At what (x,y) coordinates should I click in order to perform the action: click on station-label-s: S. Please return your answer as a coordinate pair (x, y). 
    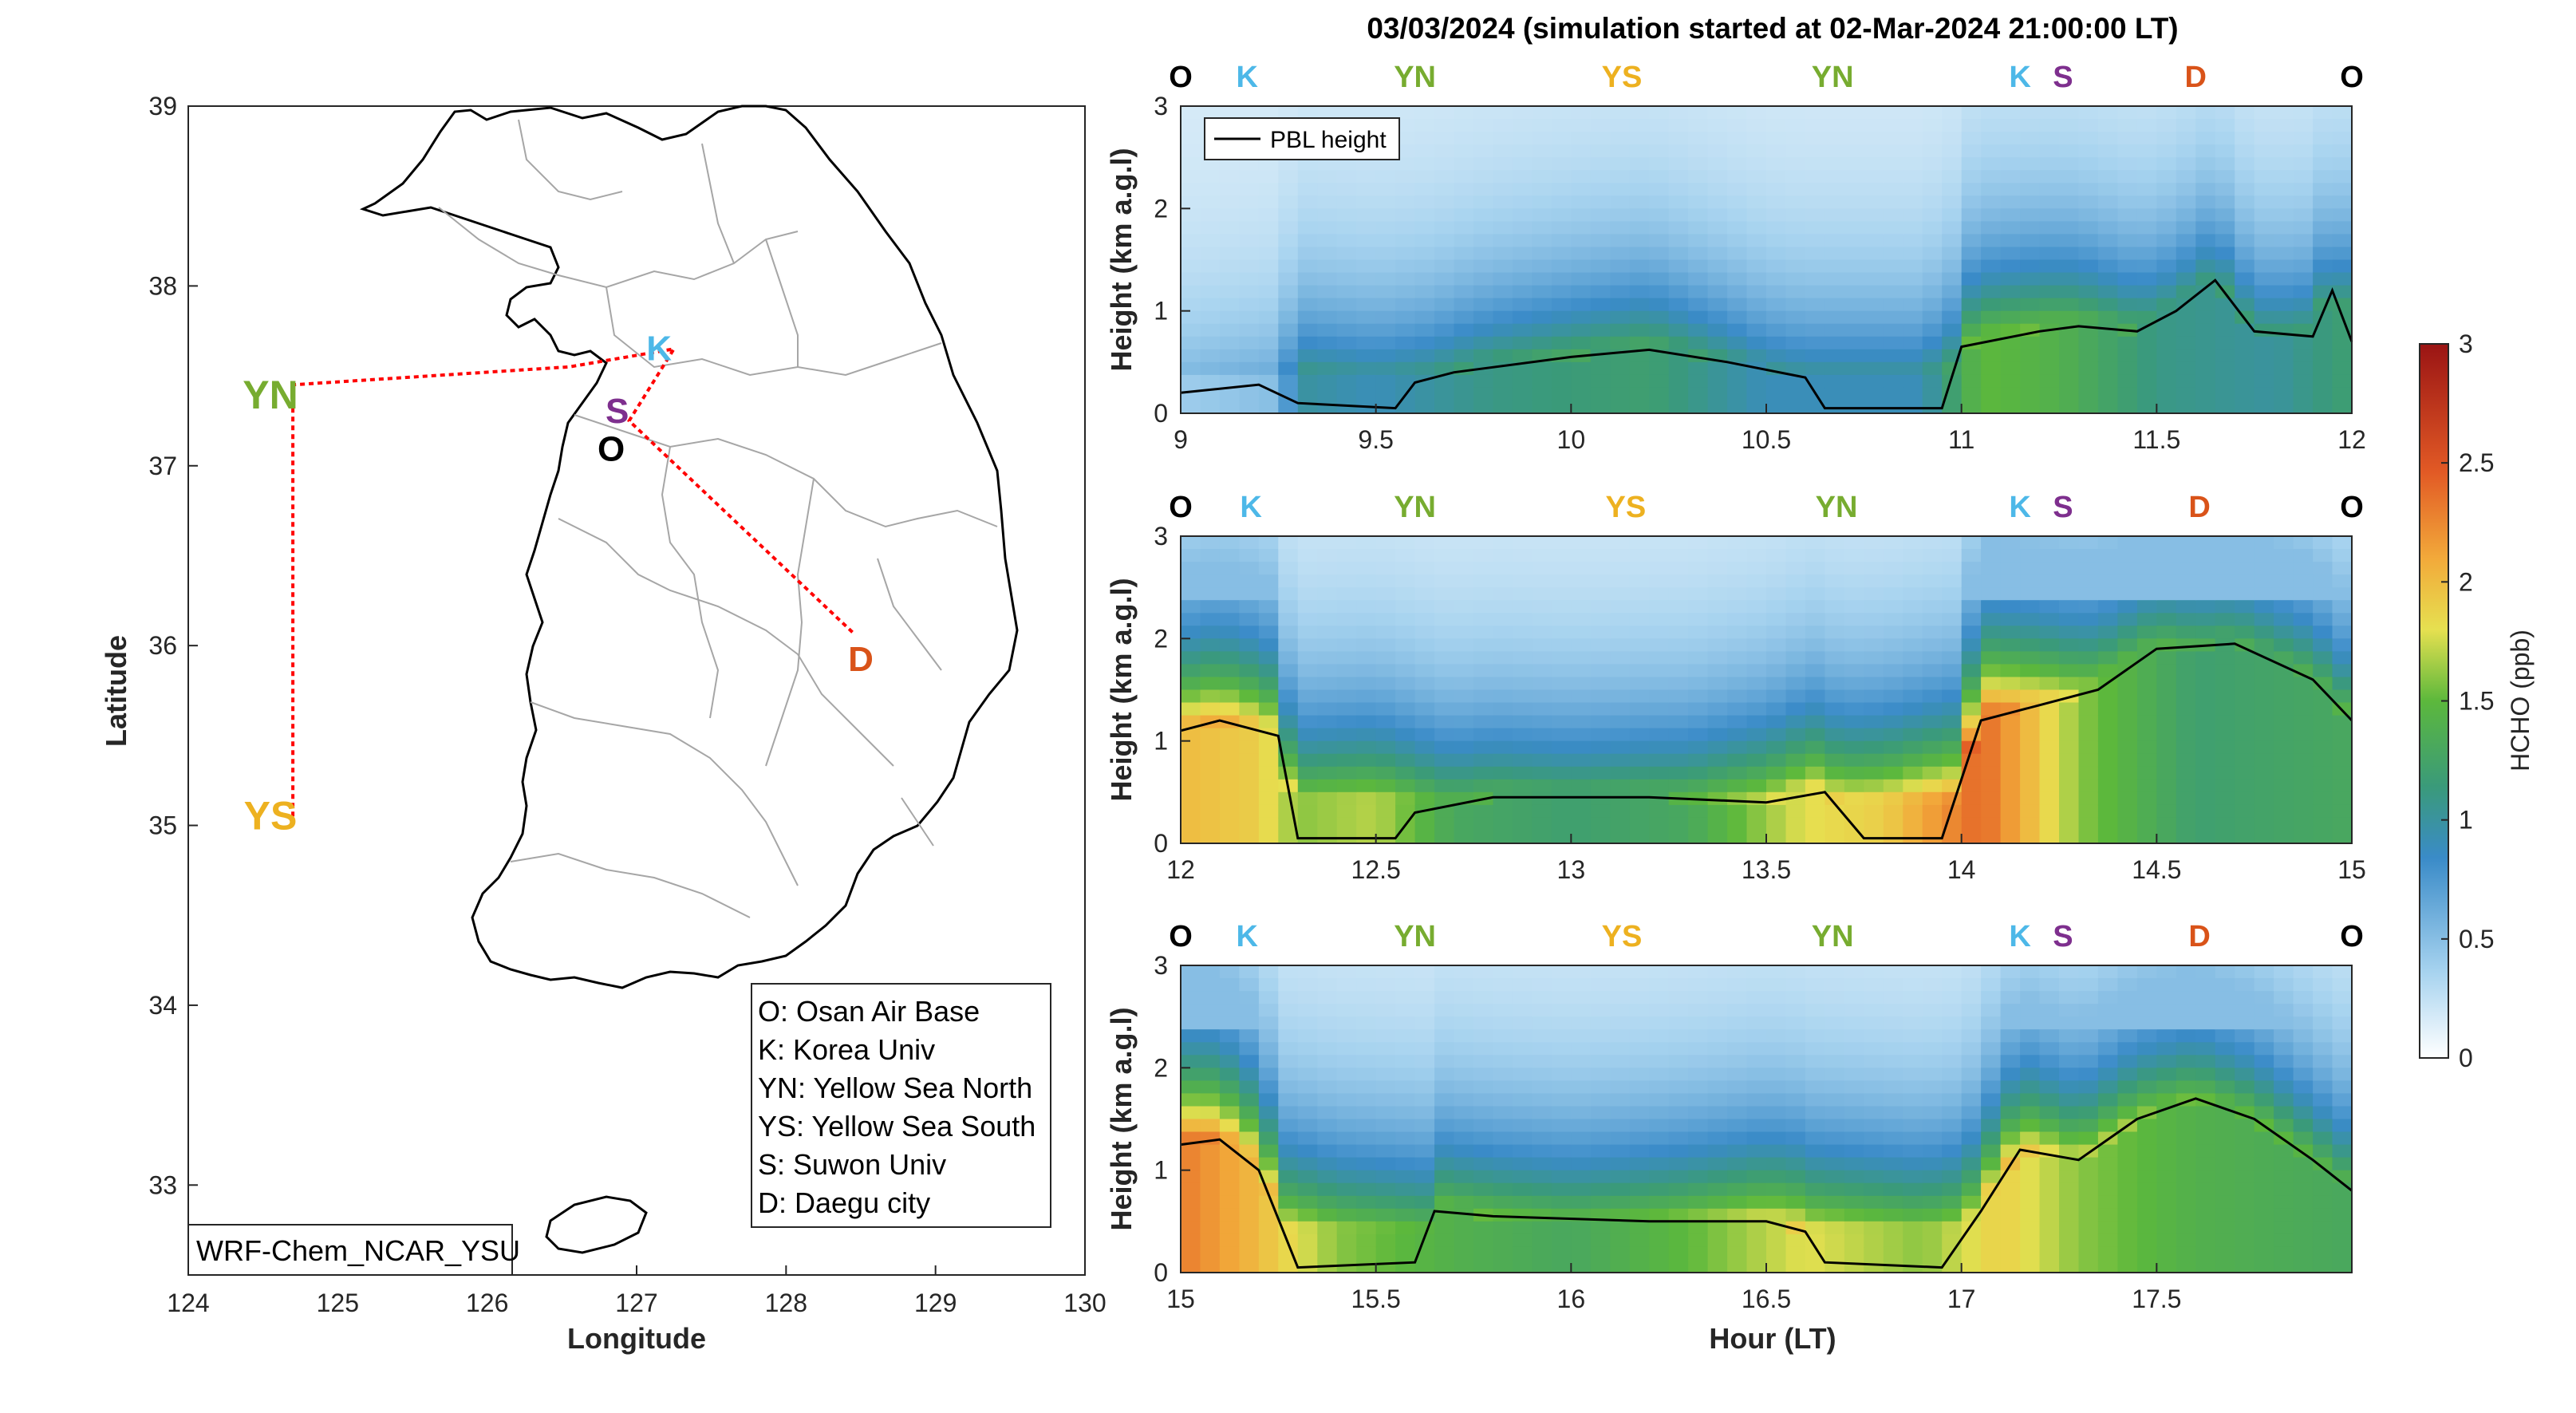
    Looking at the image, I should click on (2063, 507).